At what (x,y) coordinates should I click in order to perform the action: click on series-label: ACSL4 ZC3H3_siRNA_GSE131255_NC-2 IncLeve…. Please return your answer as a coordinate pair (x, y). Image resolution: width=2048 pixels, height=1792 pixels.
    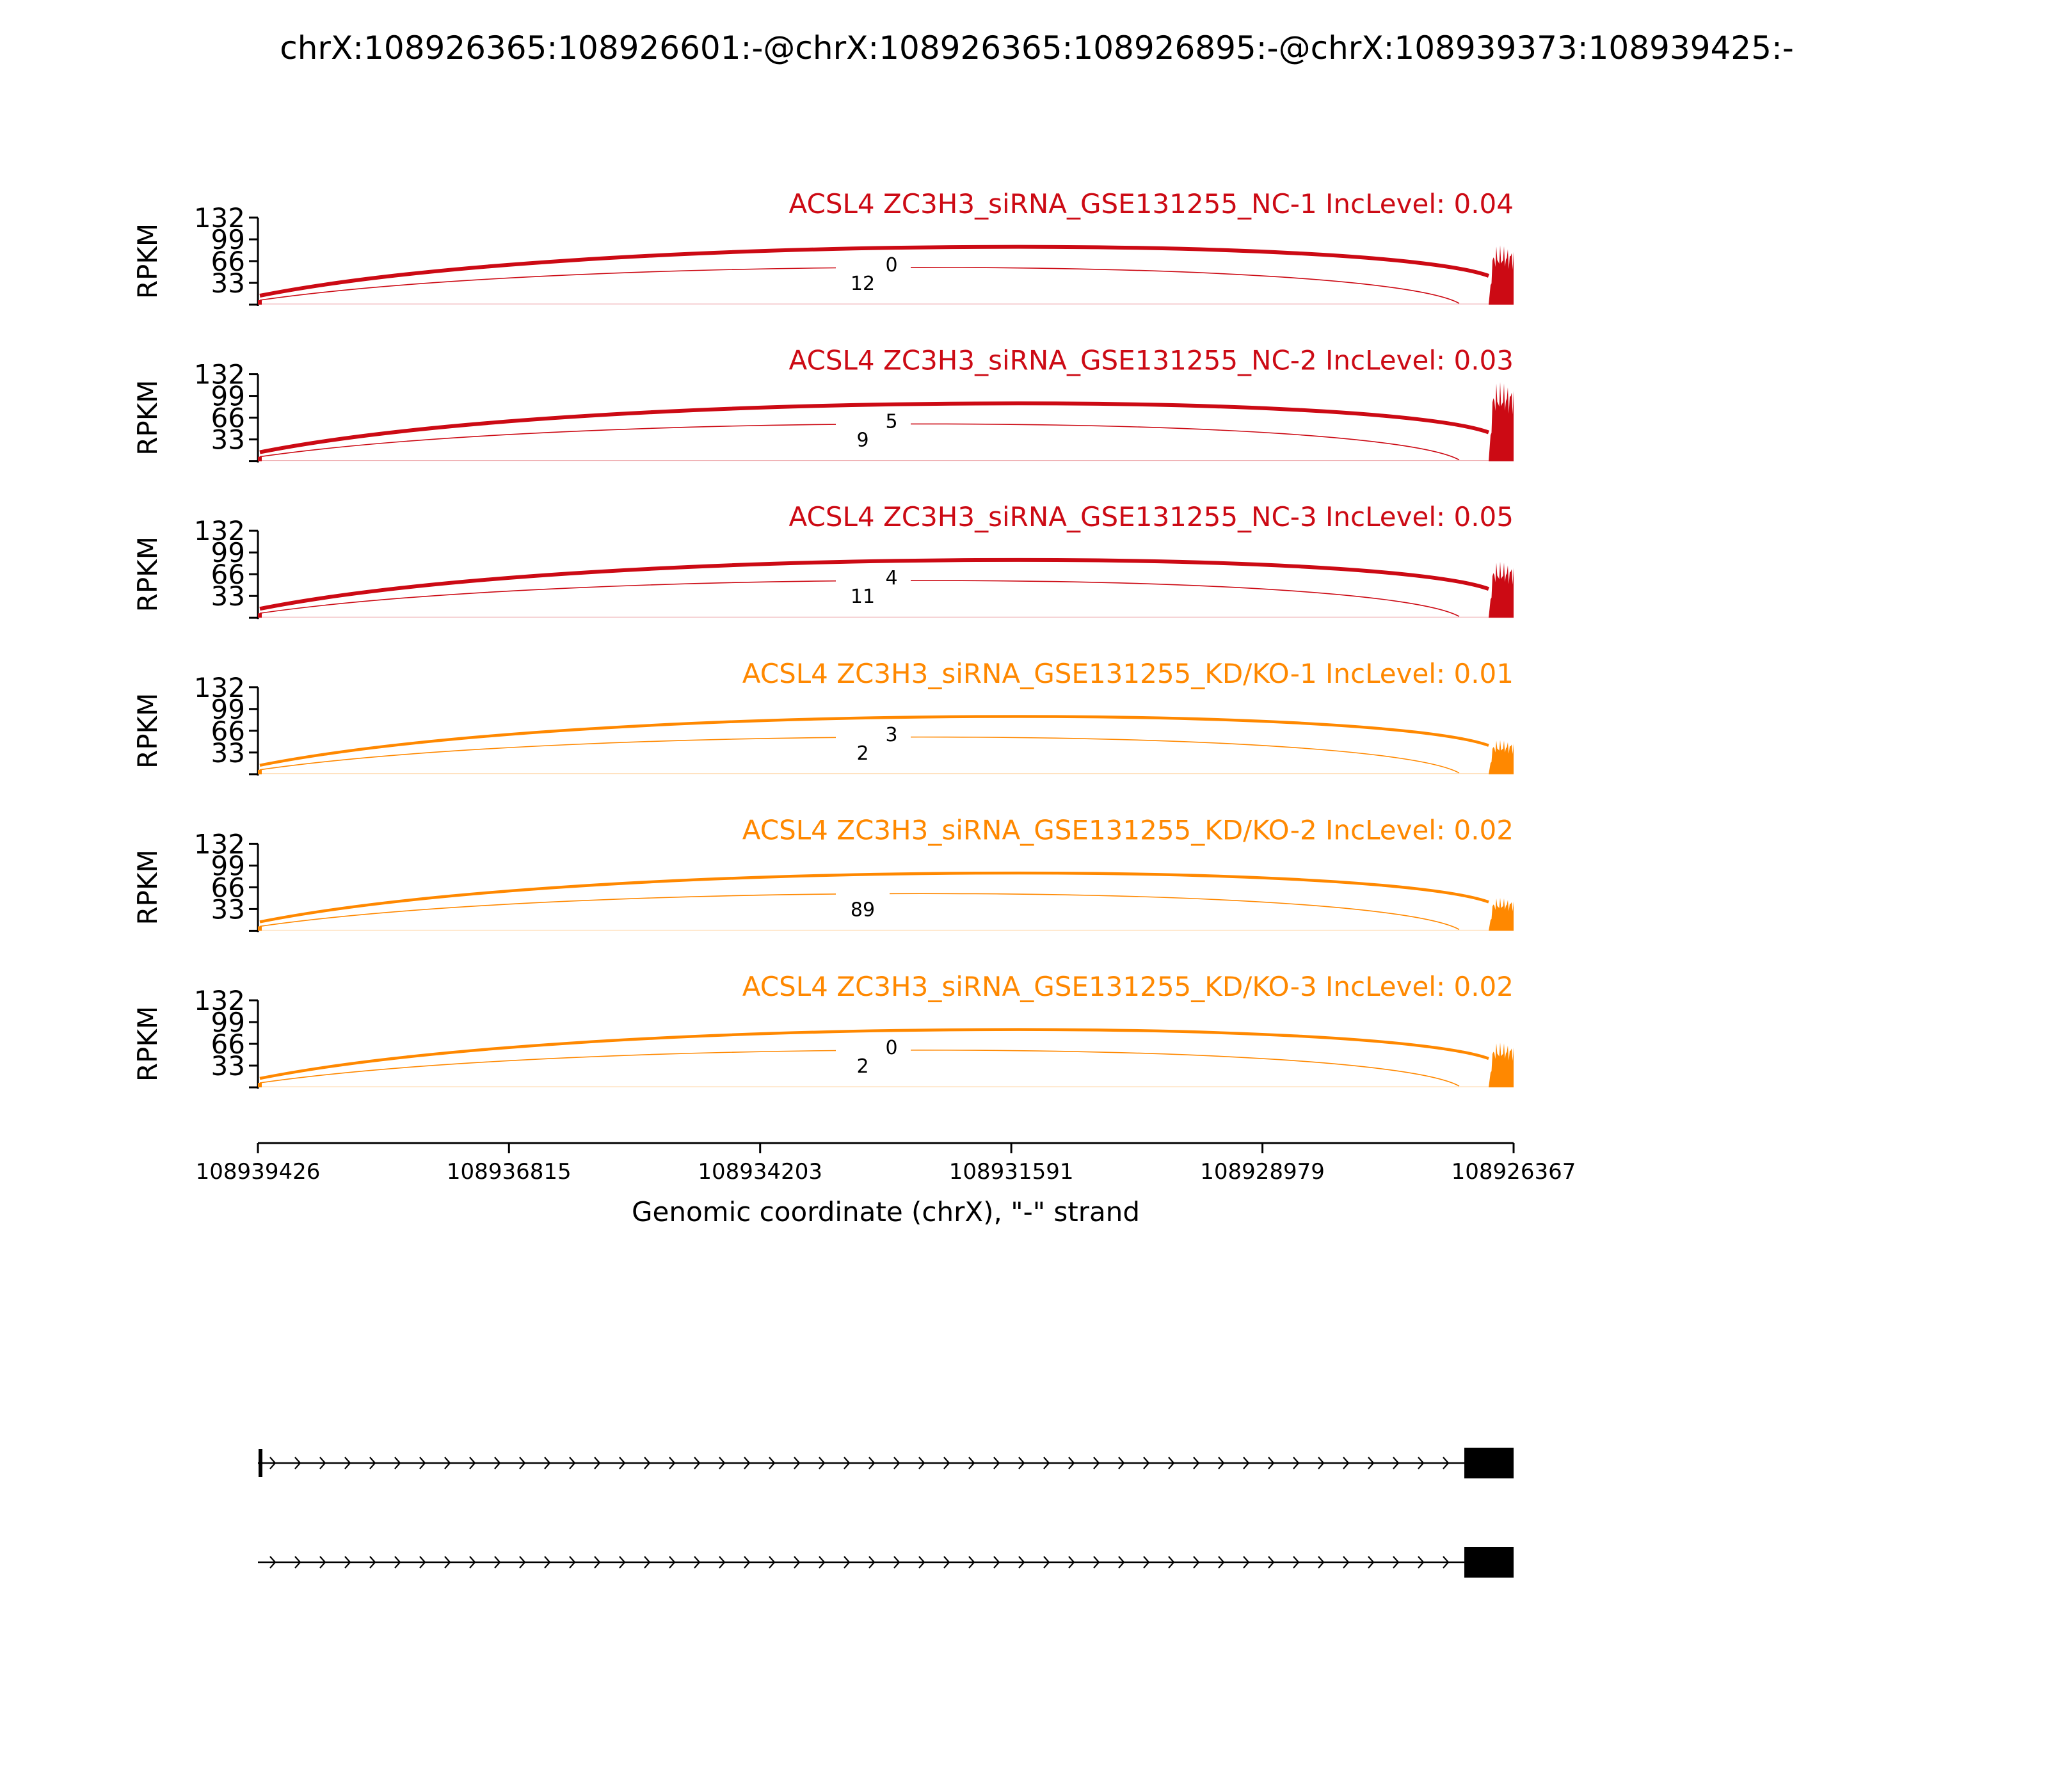
    Looking at the image, I should click on (1151, 360).